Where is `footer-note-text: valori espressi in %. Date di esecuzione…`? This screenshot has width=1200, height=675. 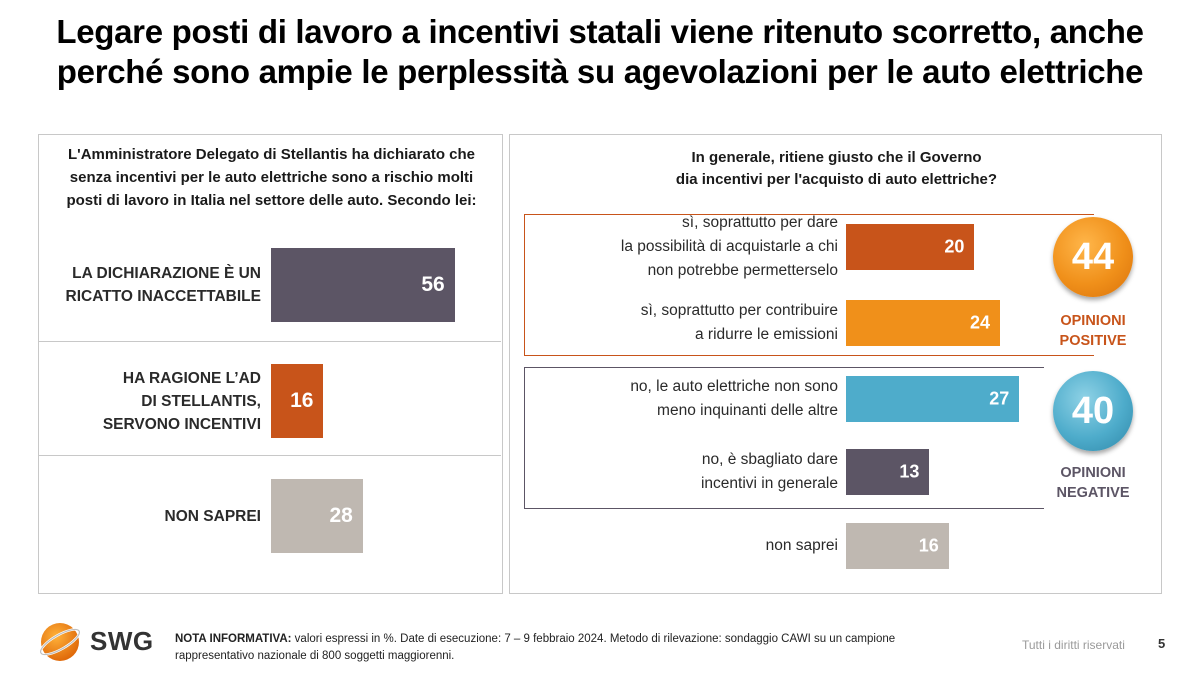 footer-note-text: valori espressi in %. Date di esecuzione… is located at coordinates (535, 647).